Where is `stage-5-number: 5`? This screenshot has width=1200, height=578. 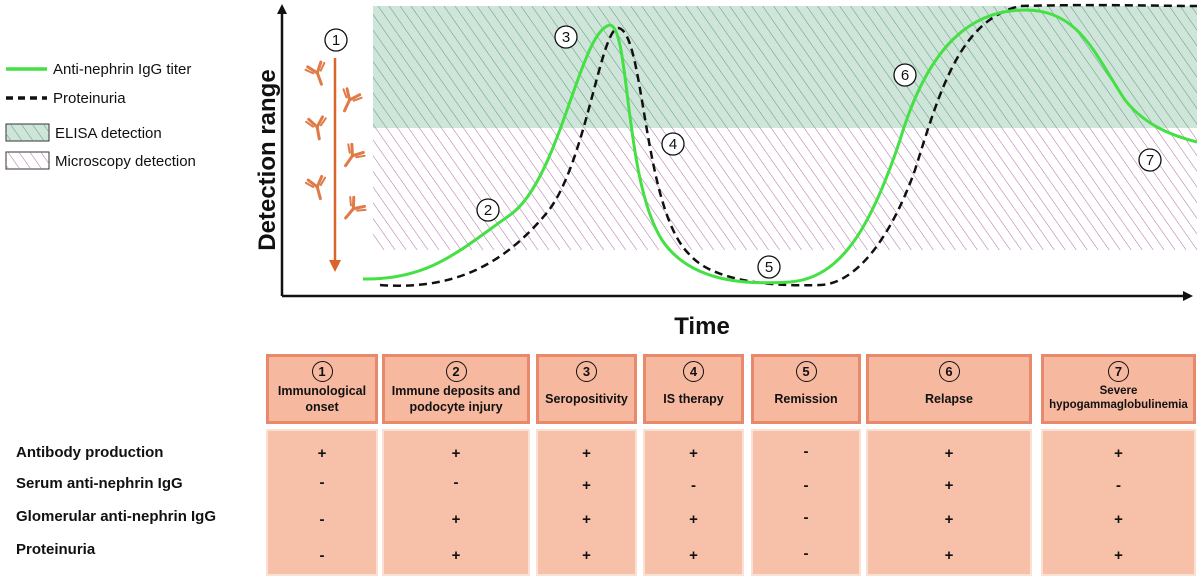
stage-5-number: 5 is located at coordinates (806, 371).